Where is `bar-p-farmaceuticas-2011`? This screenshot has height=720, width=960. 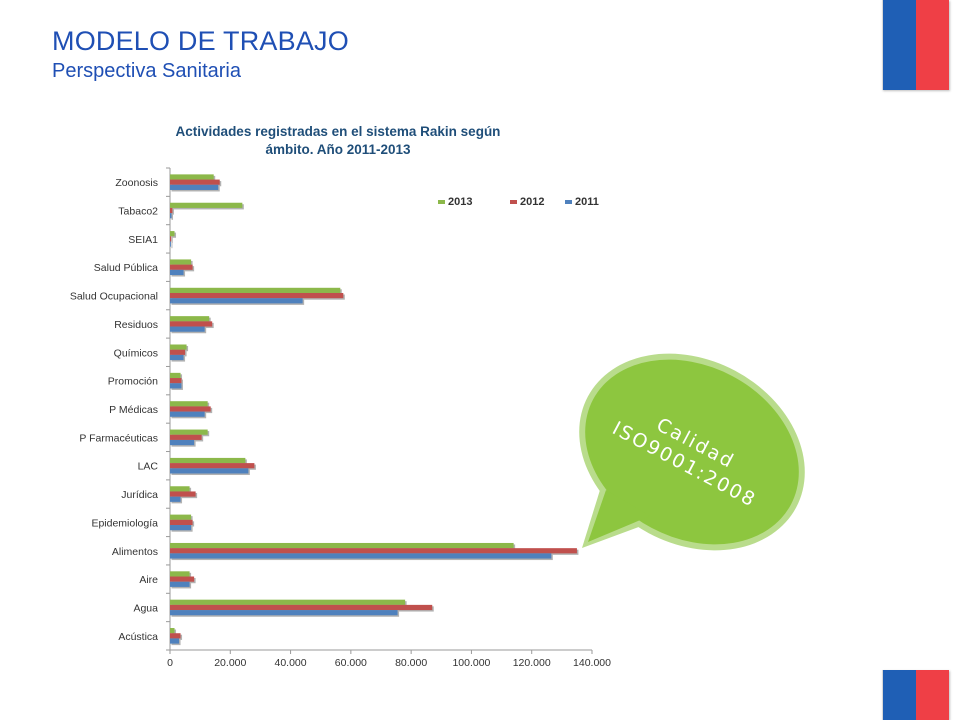
bar-p-farmaceuticas-2011 is located at coordinates (182, 442).